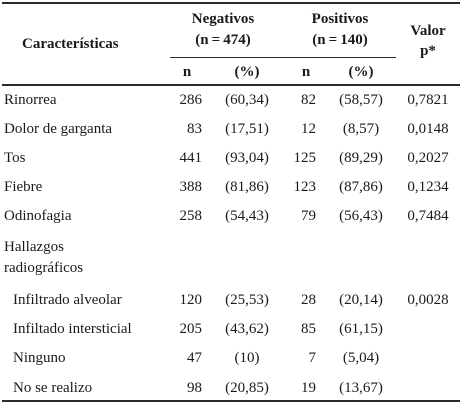  Describe the element at coordinates (187, 72) in the screenshot. I see `subheader-neg-n: n` at that location.